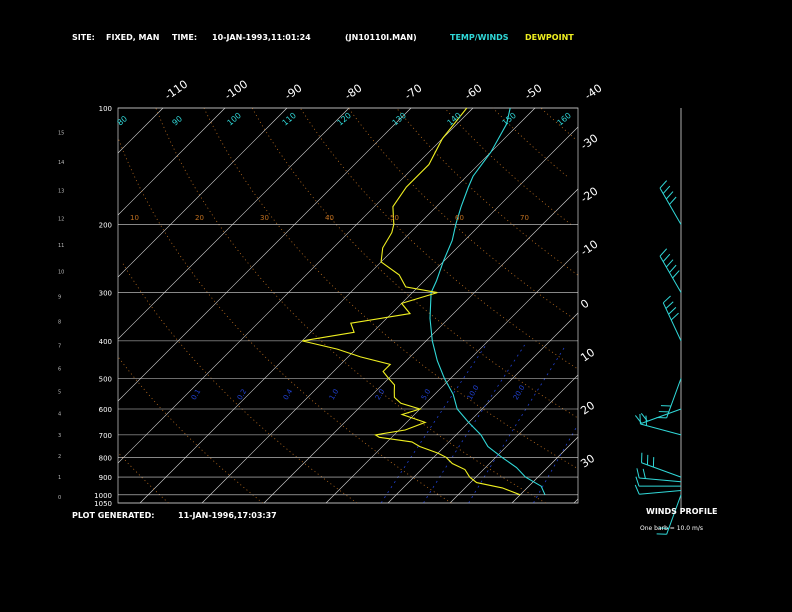 The height and width of the screenshot is (612, 792). What do you see at coordinates (61, 192) in the screenshot?
I see `height-km-label: 13` at bounding box center [61, 192].